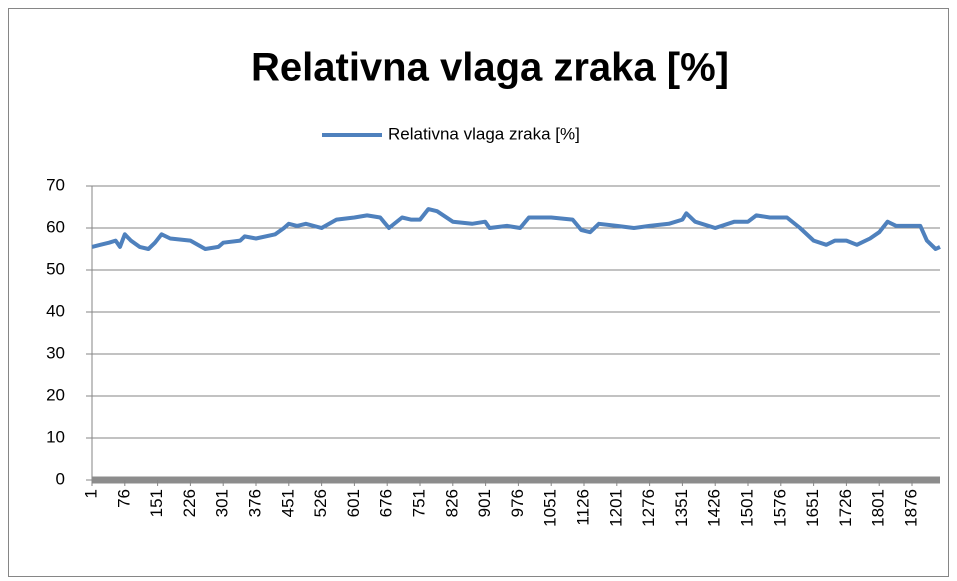  What do you see at coordinates (714, 508) in the screenshot?
I see `x-tick-label: 1426` at bounding box center [714, 508].